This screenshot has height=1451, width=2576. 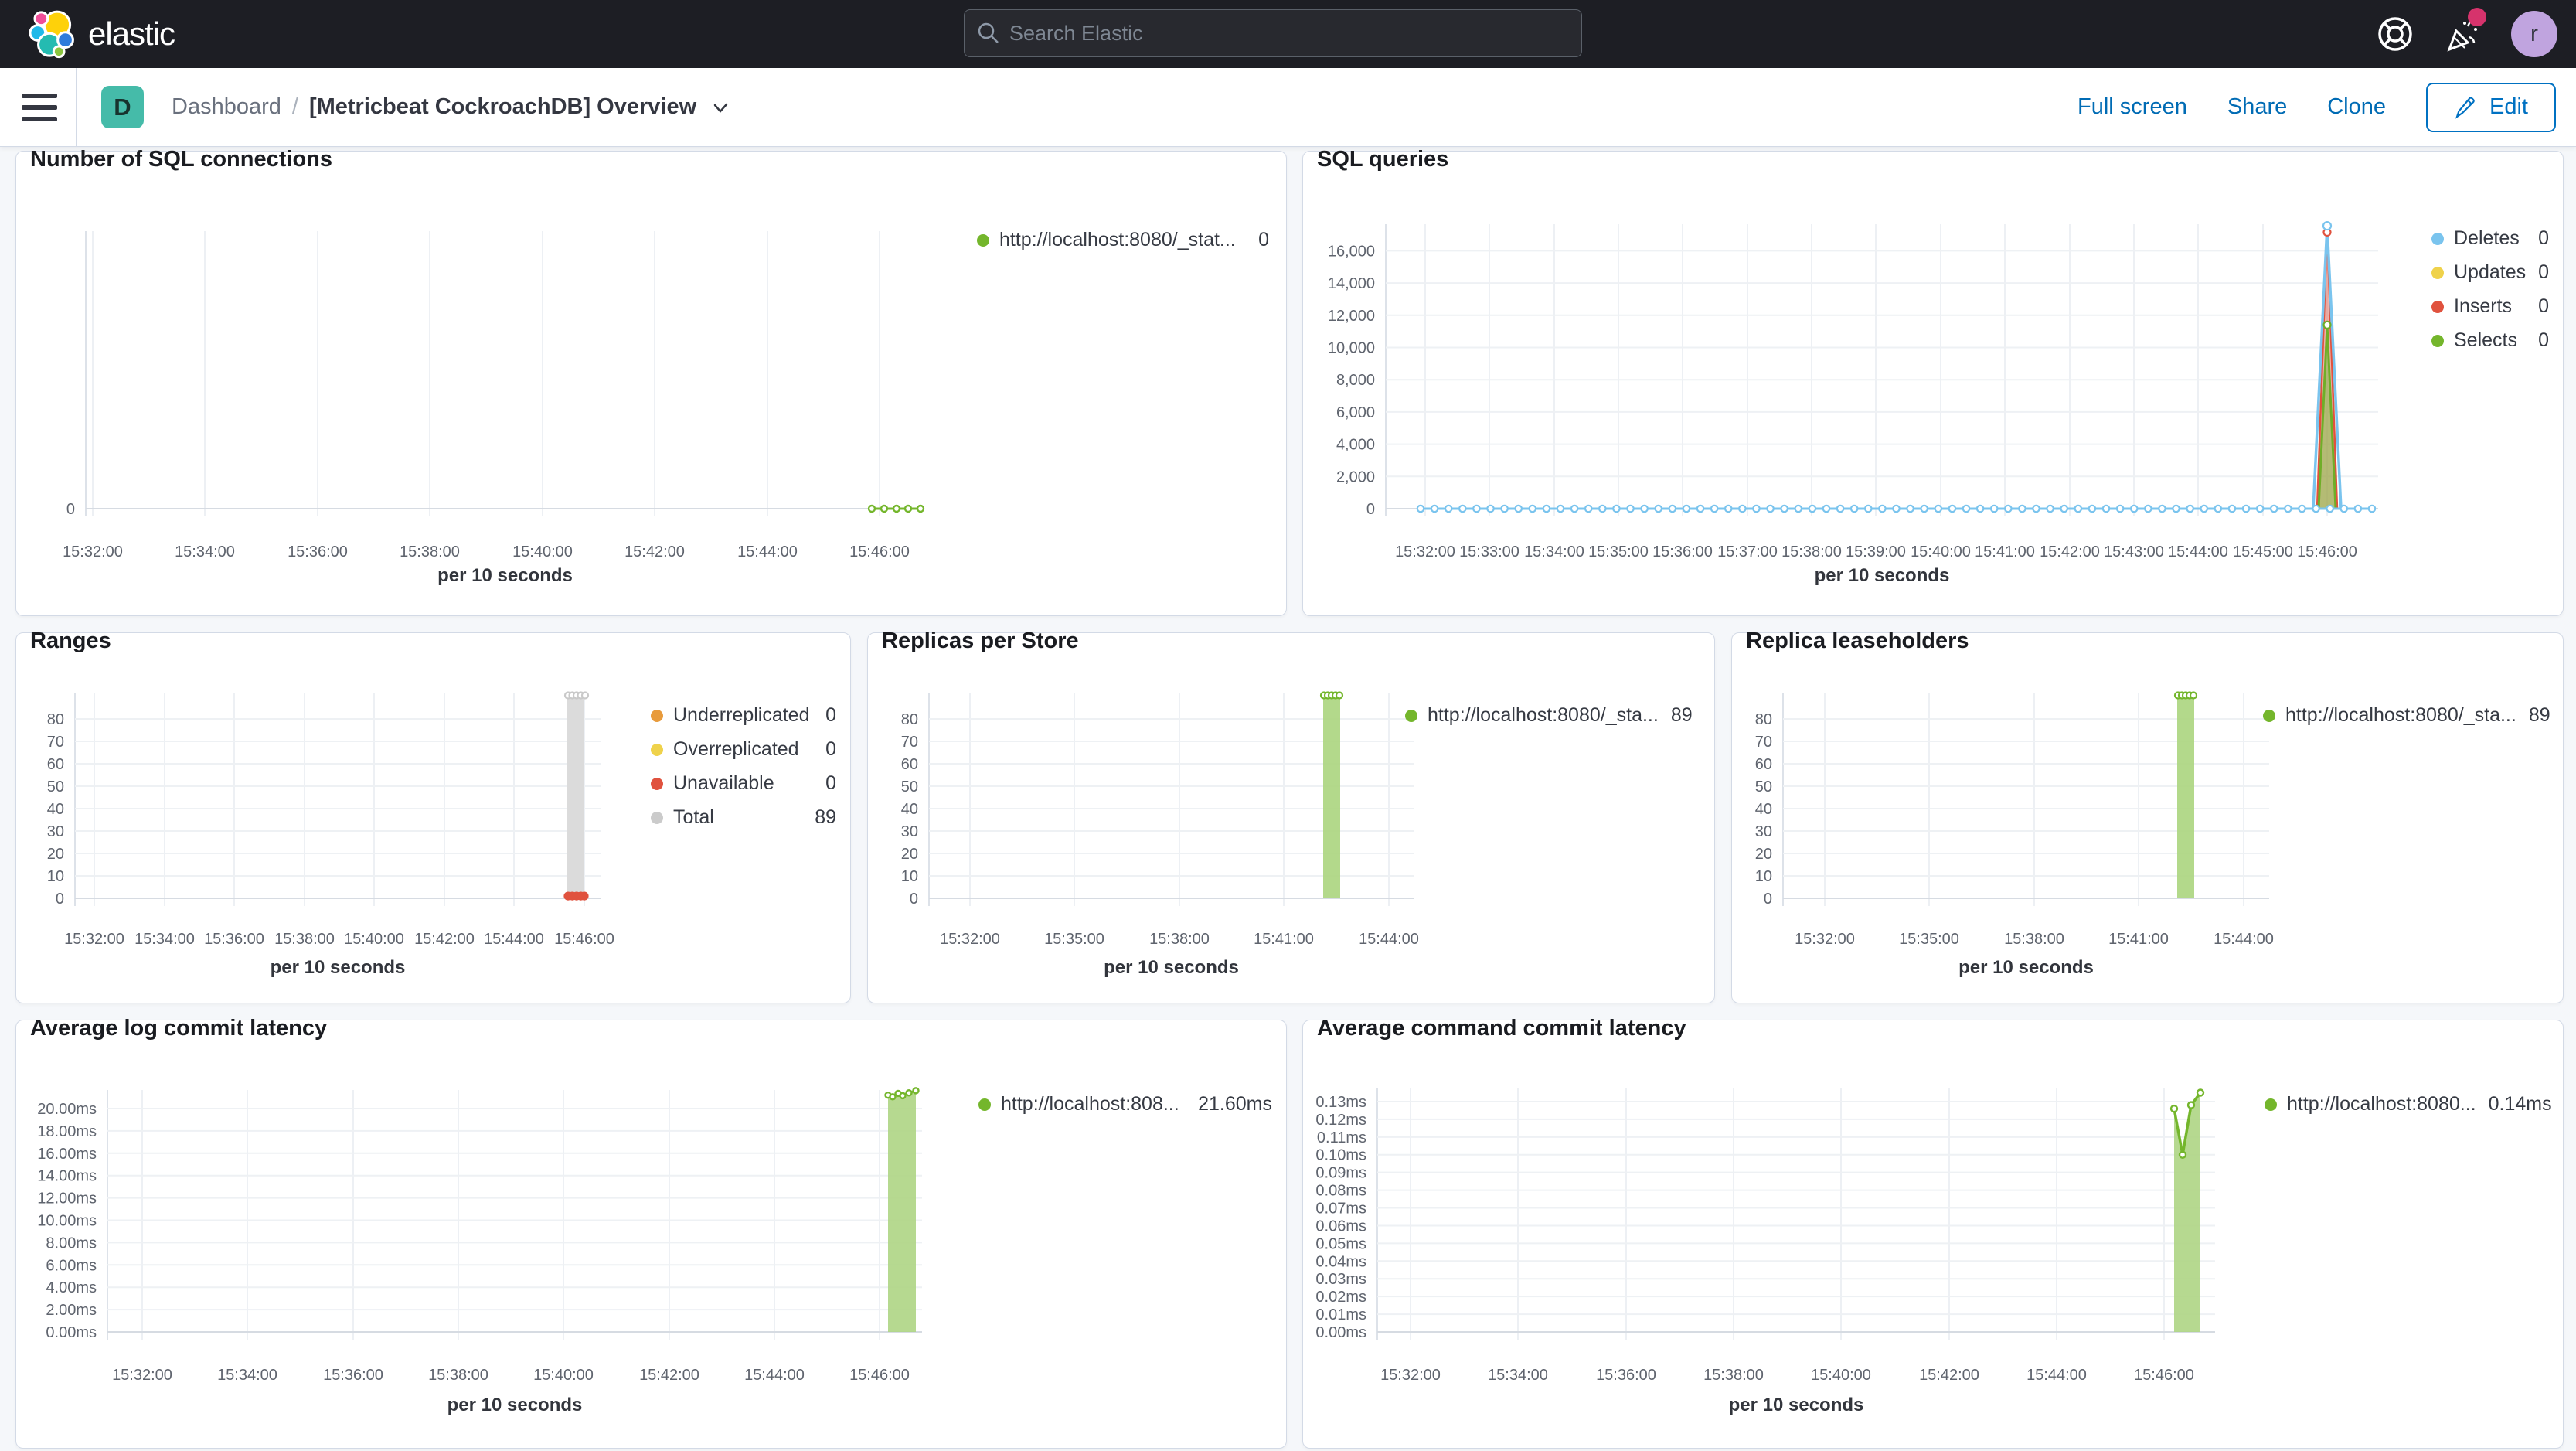 I want to click on legend-label: Updates, so click(x=2490, y=272).